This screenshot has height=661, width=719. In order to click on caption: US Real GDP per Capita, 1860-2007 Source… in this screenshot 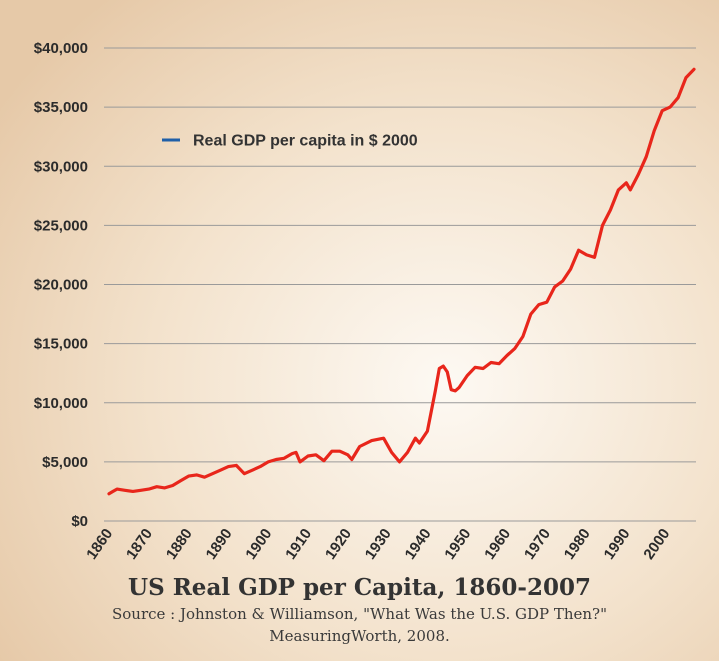, I will do `click(359, 610)`.